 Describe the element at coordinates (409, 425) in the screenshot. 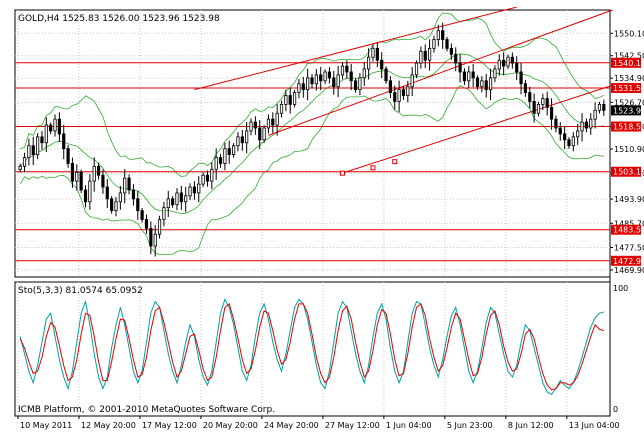

I see `time-tick-label: 1 Jun 04:00` at that location.